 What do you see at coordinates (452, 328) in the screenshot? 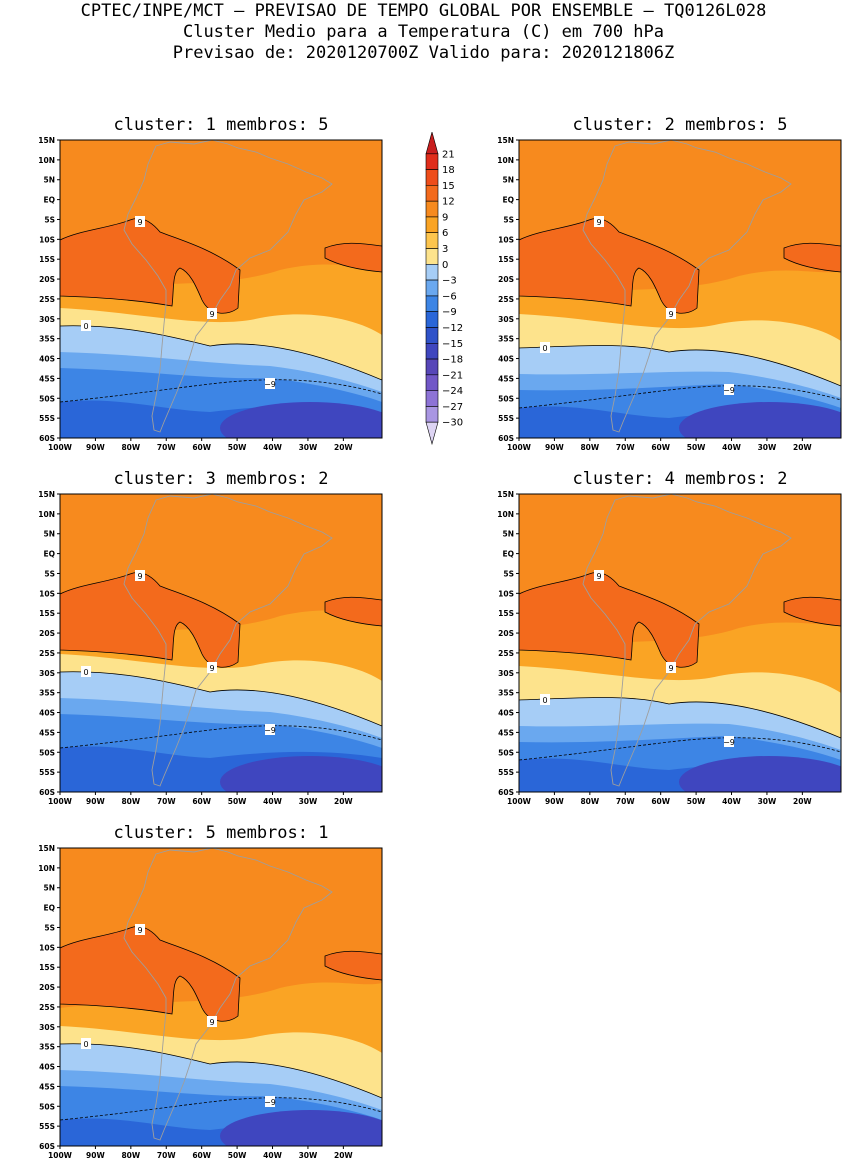
I see `color-scale-label: −12` at bounding box center [452, 328].